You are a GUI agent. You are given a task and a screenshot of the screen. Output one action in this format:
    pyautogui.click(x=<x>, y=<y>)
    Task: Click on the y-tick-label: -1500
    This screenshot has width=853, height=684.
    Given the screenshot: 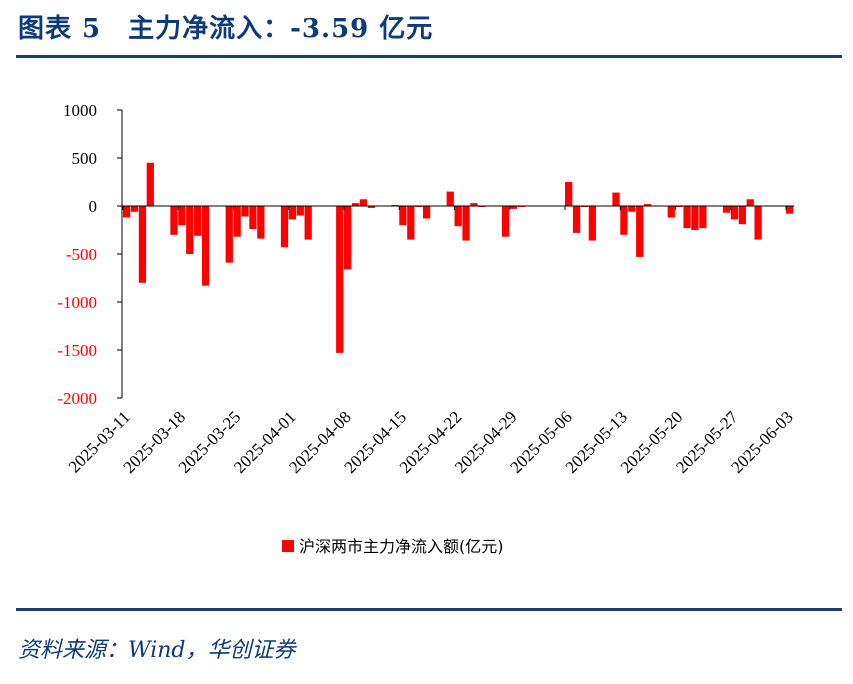 What is the action you would take?
    pyautogui.click(x=77, y=350)
    